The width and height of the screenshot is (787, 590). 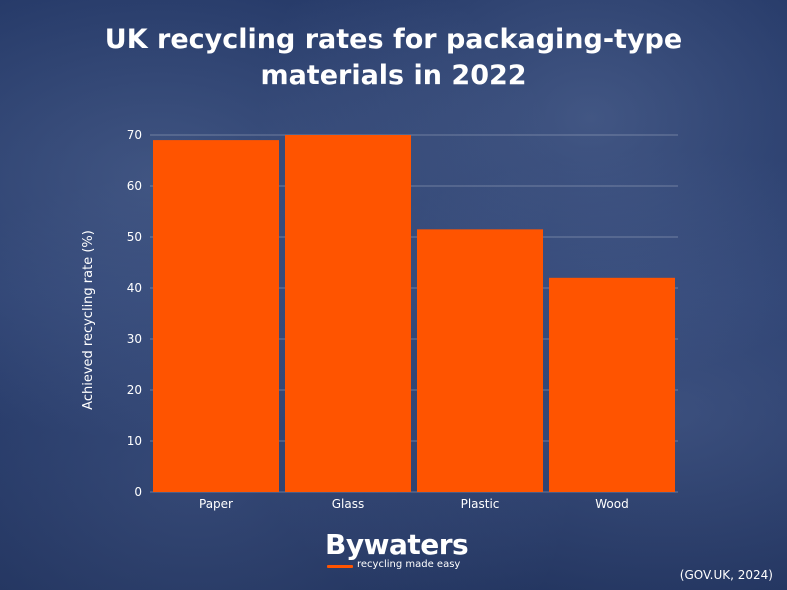 I want to click on source-citation: (GOV.UK, 2024), so click(x=726, y=575).